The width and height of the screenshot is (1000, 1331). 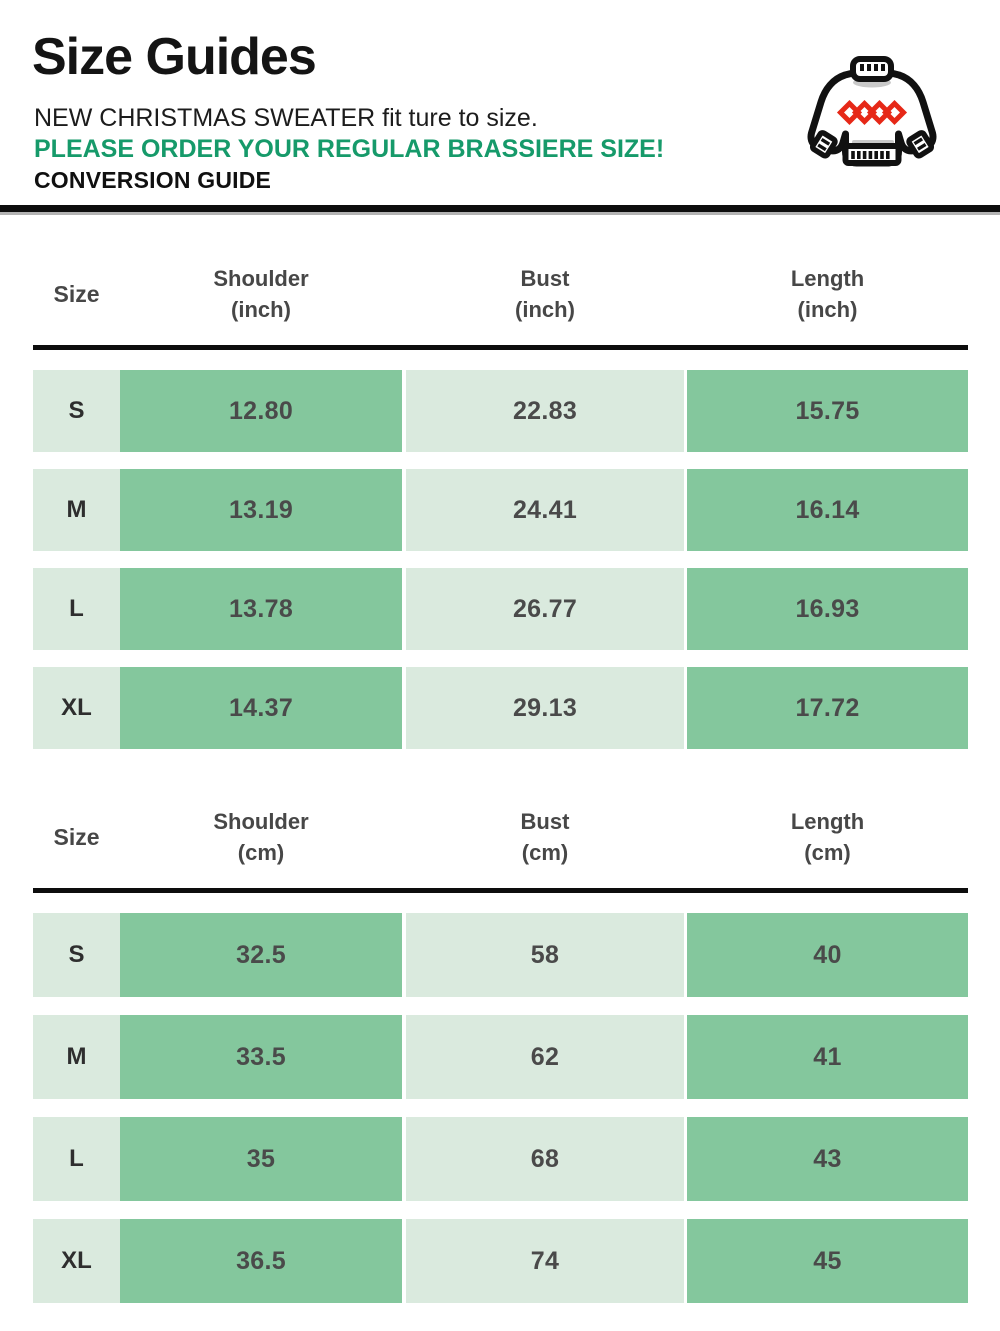 What do you see at coordinates (261, 837) in the screenshot?
I see `column-header-shoulder: Shoulder (cm)` at bounding box center [261, 837].